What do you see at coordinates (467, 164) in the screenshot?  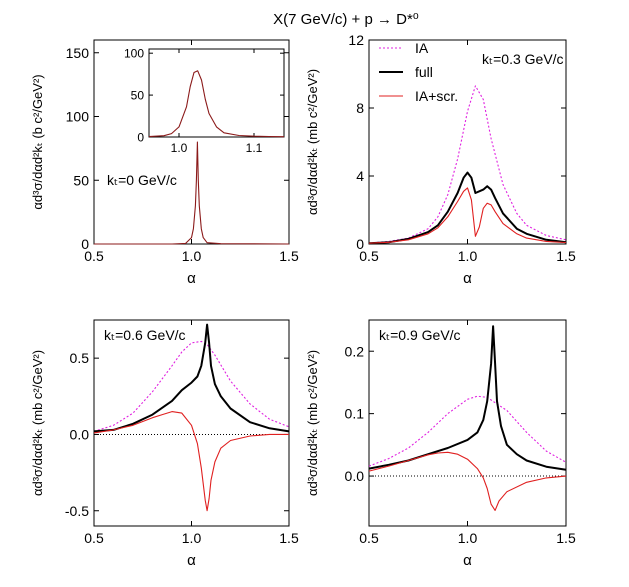 I see `series-line-ia` at bounding box center [467, 164].